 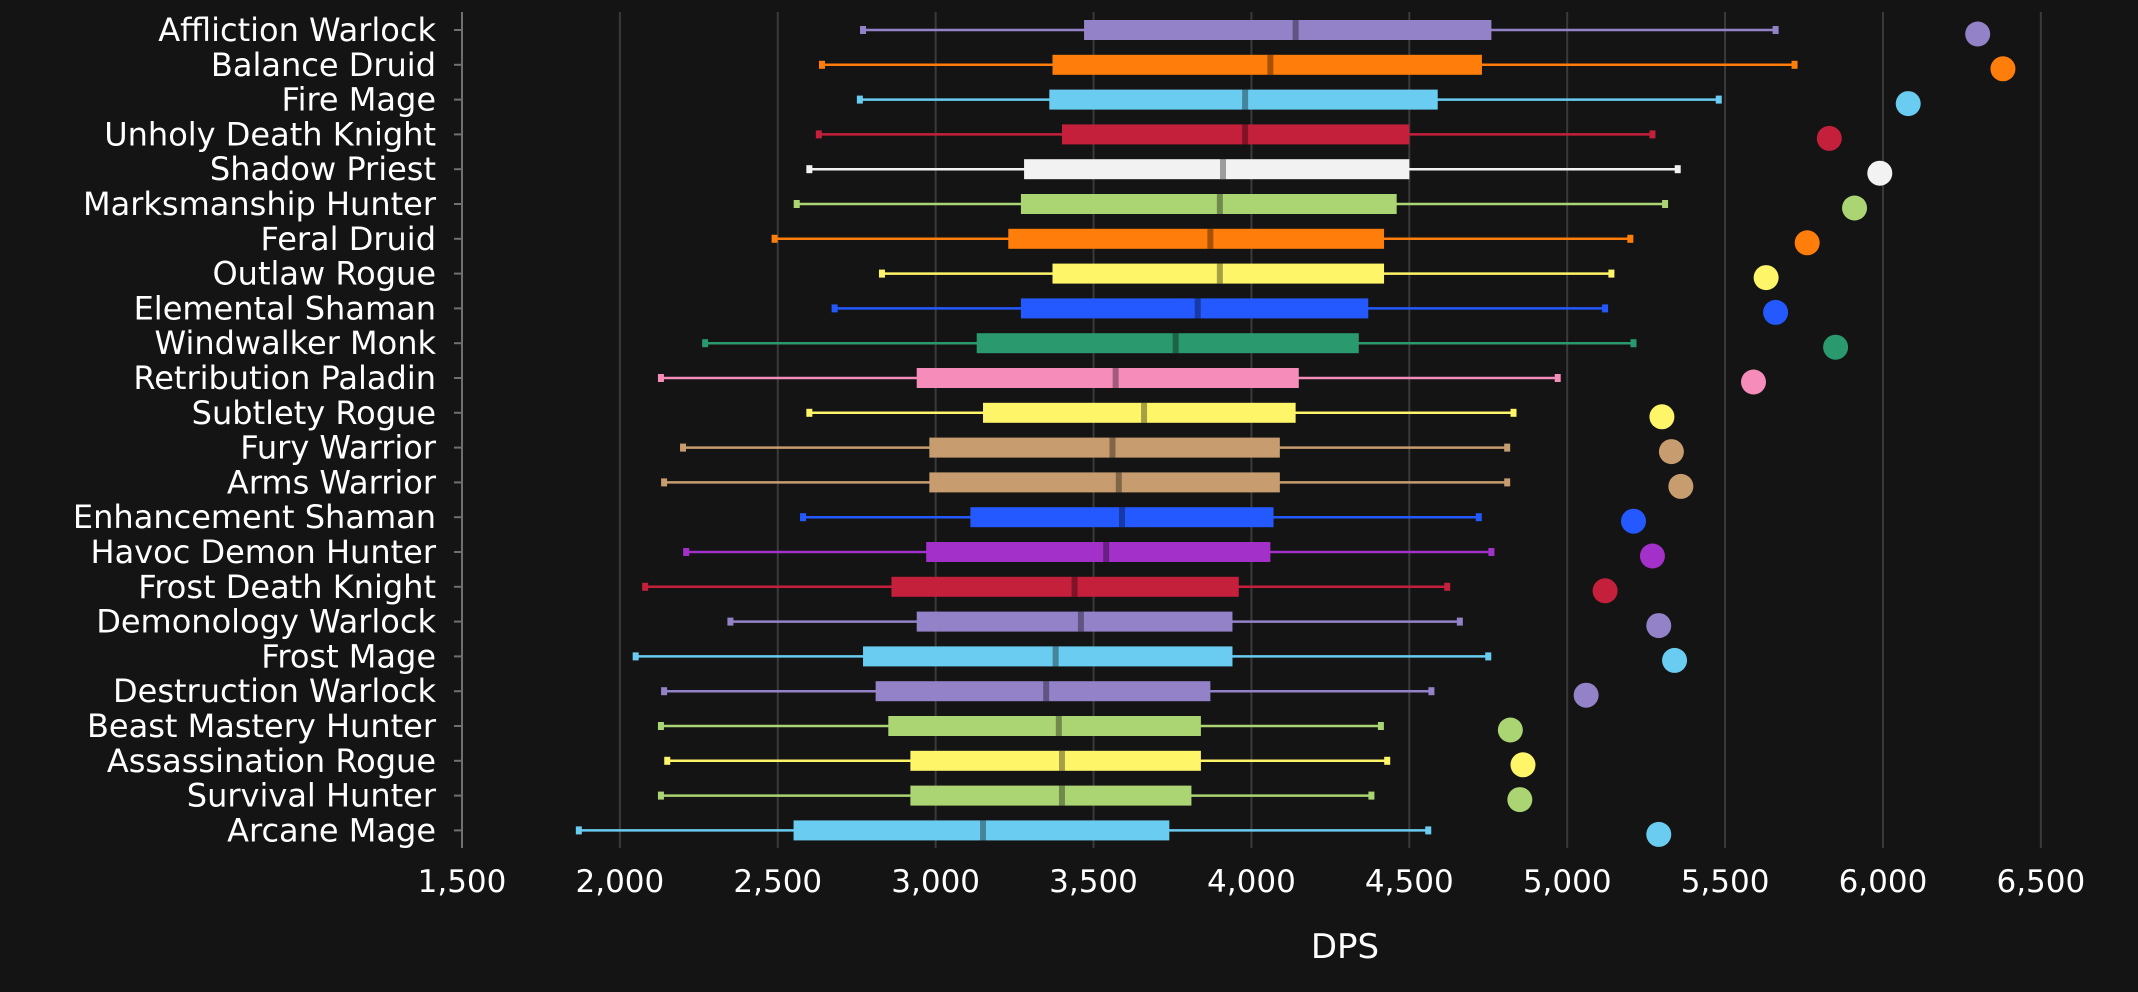 What do you see at coordinates (274, 691) in the screenshot?
I see `category-label: Destruction Warlock` at bounding box center [274, 691].